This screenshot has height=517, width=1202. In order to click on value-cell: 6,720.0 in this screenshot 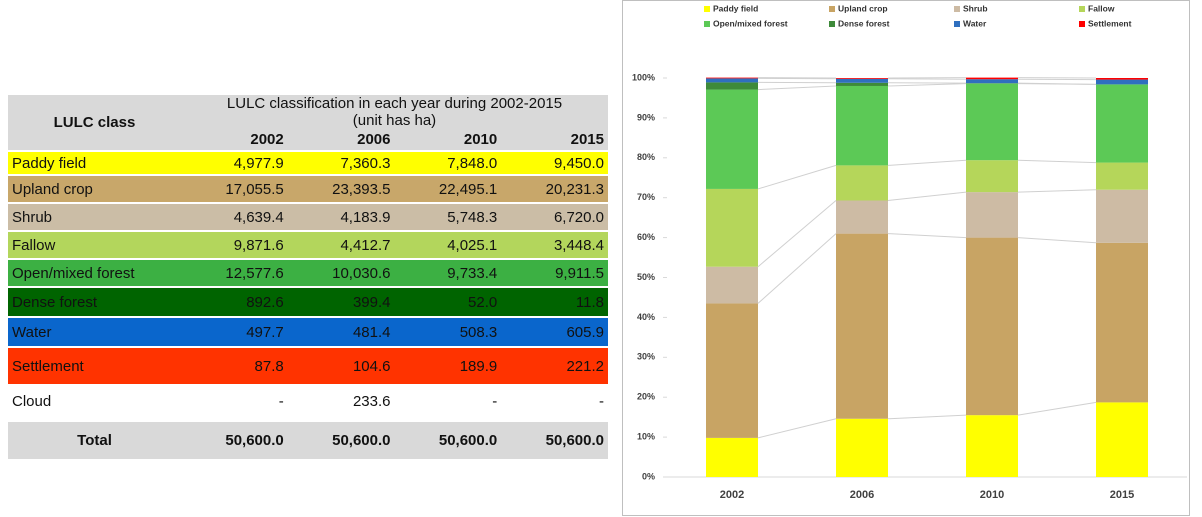, I will do `click(554, 216)`.